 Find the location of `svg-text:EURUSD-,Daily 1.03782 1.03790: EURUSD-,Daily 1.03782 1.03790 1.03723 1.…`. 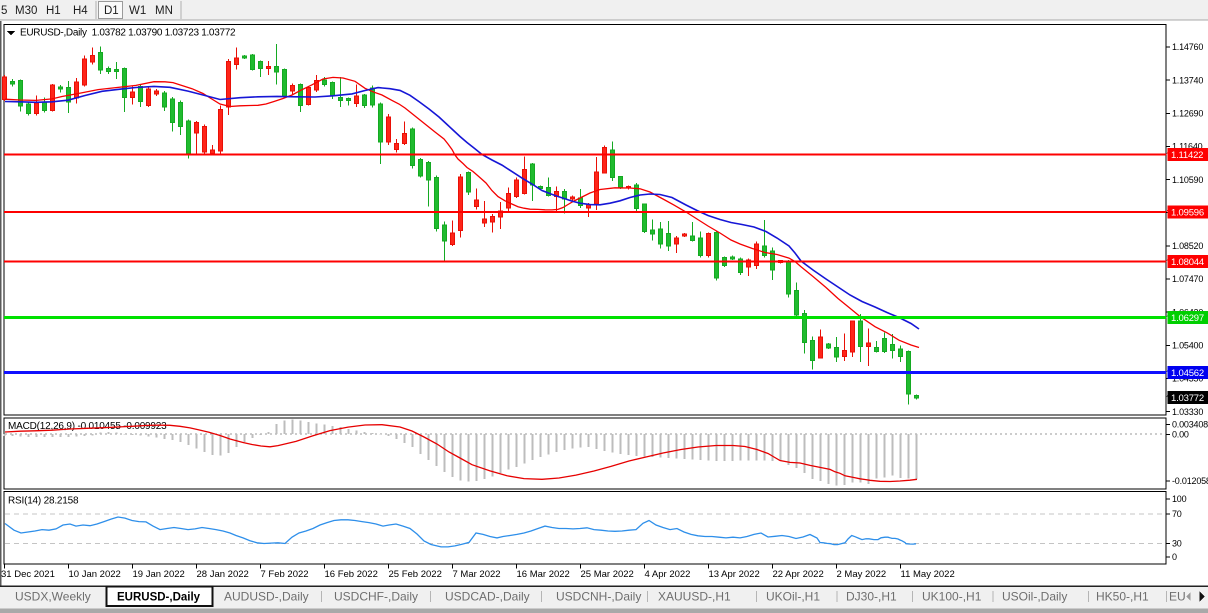

svg-text:EURUSD-,Daily 1.03782 1.03790: EURUSD-,Daily 1.03782 1.03790 1.03723 1.… is located at coordinates (128, 33).